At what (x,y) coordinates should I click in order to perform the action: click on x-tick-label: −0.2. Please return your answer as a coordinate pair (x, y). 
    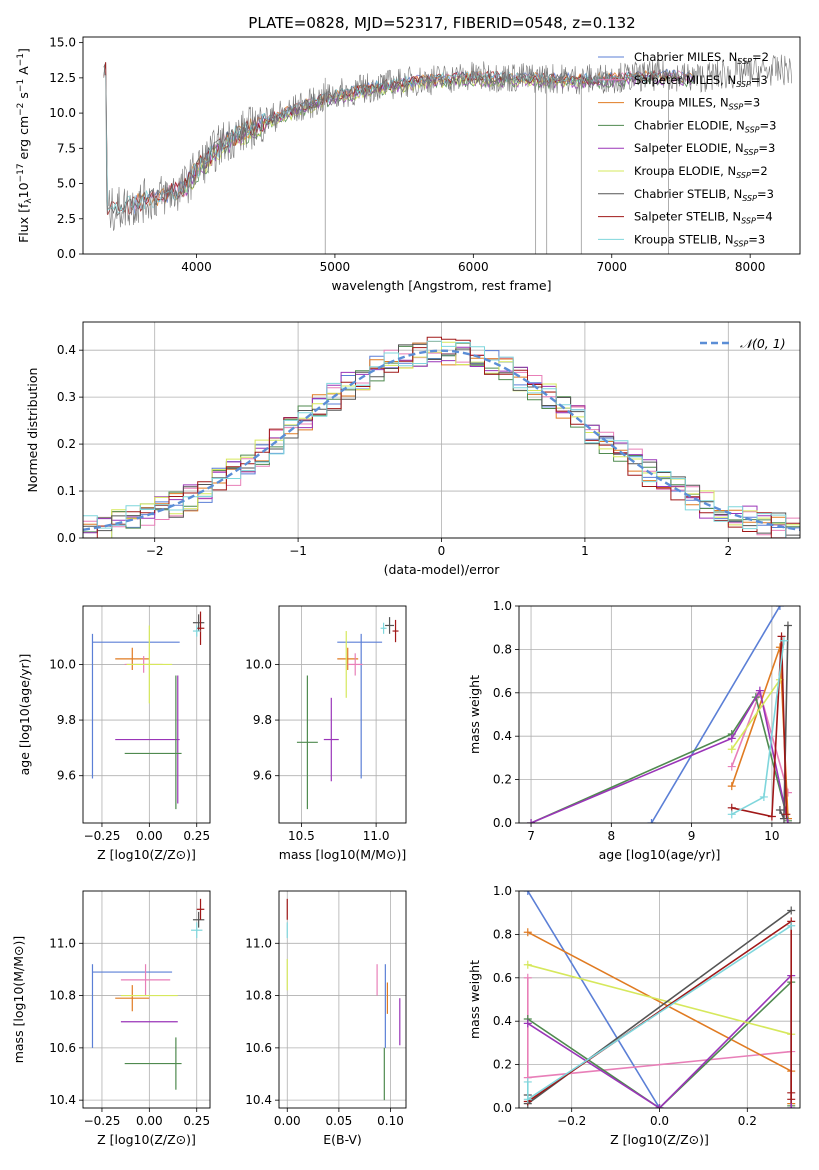
    Looking at the image, I should click on (571, 1121).